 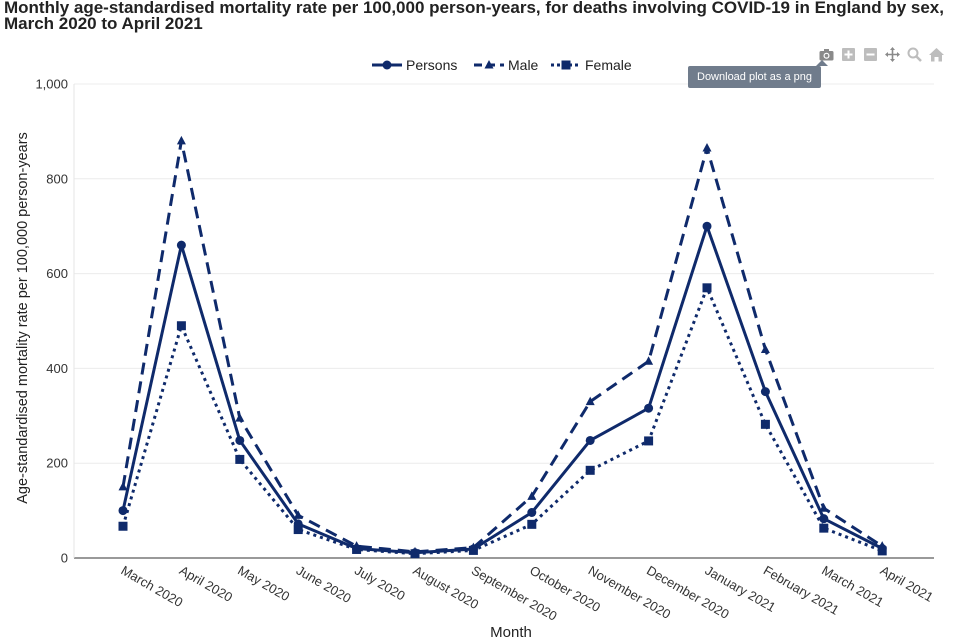 What do you see at coordinates (57, 273) in the screenshot?
I see `y-tick-label: 600` at bounding box center [57, 273].